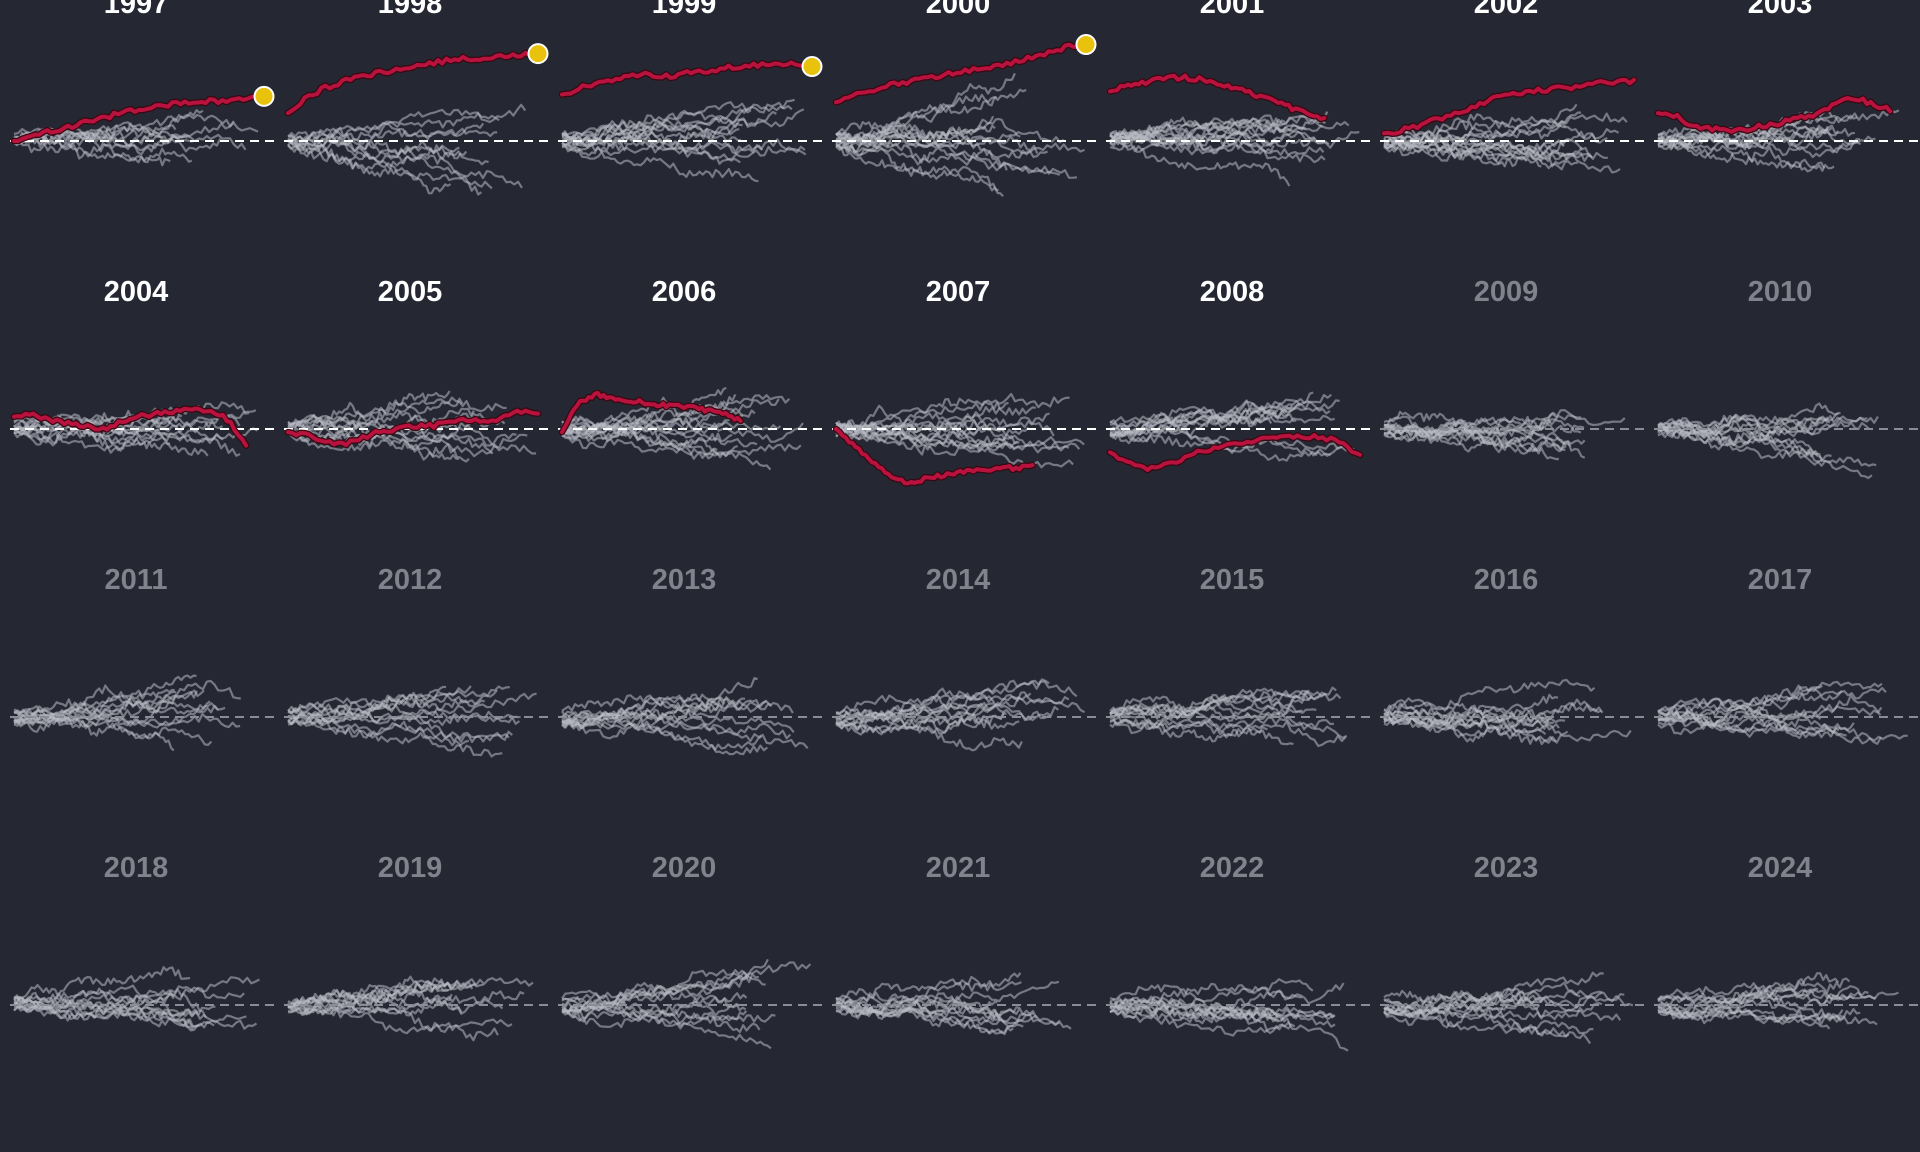  Describe the element at coordinates (1514, 368) in the screenshot. I see `panel-2009: 2009` at that location.